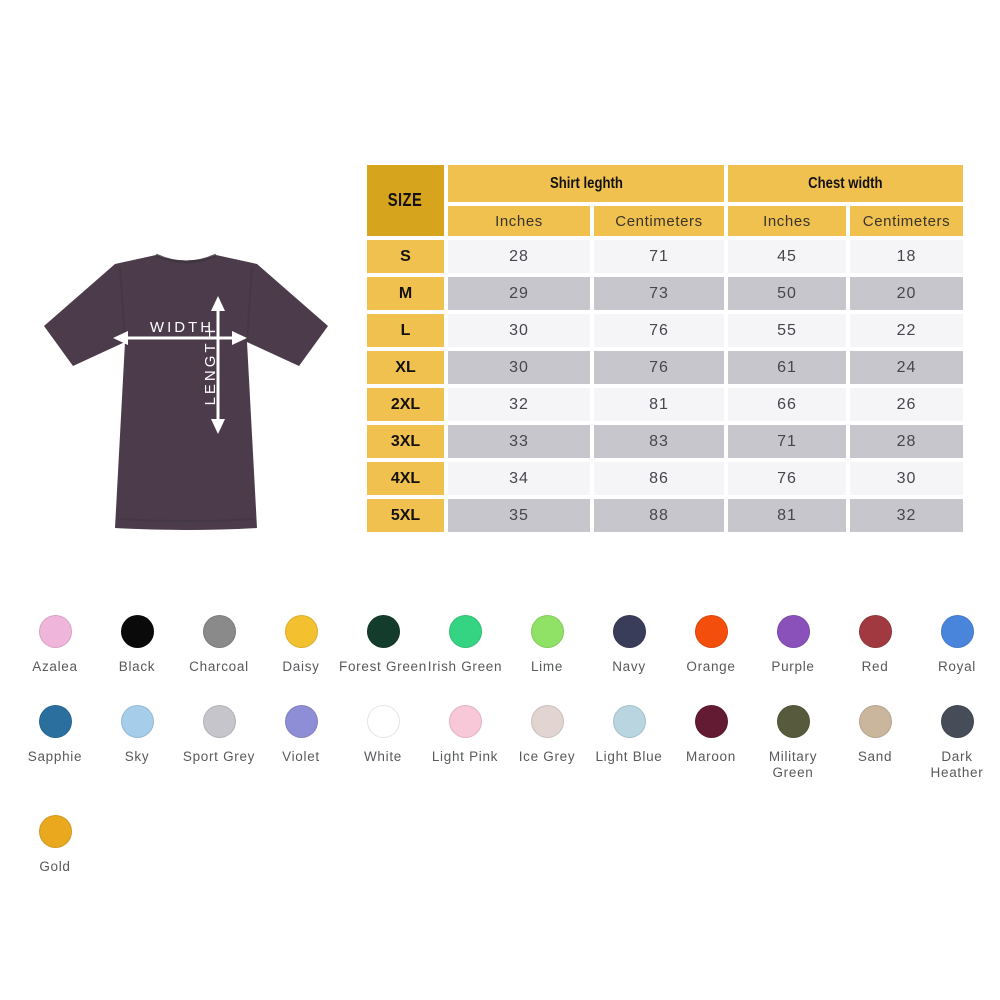 The width and height of the screenshot is (1000, 1000). I want to click on size-column-header: SIZE, so click(405, 200).